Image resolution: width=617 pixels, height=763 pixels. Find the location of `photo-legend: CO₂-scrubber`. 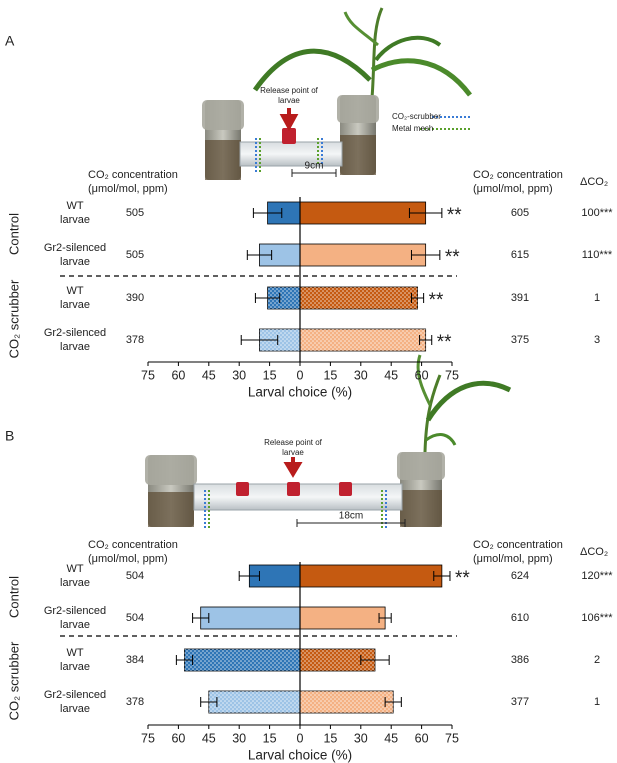

photo-legend: CO₂-scrubber is located at coordinates (416, 116).